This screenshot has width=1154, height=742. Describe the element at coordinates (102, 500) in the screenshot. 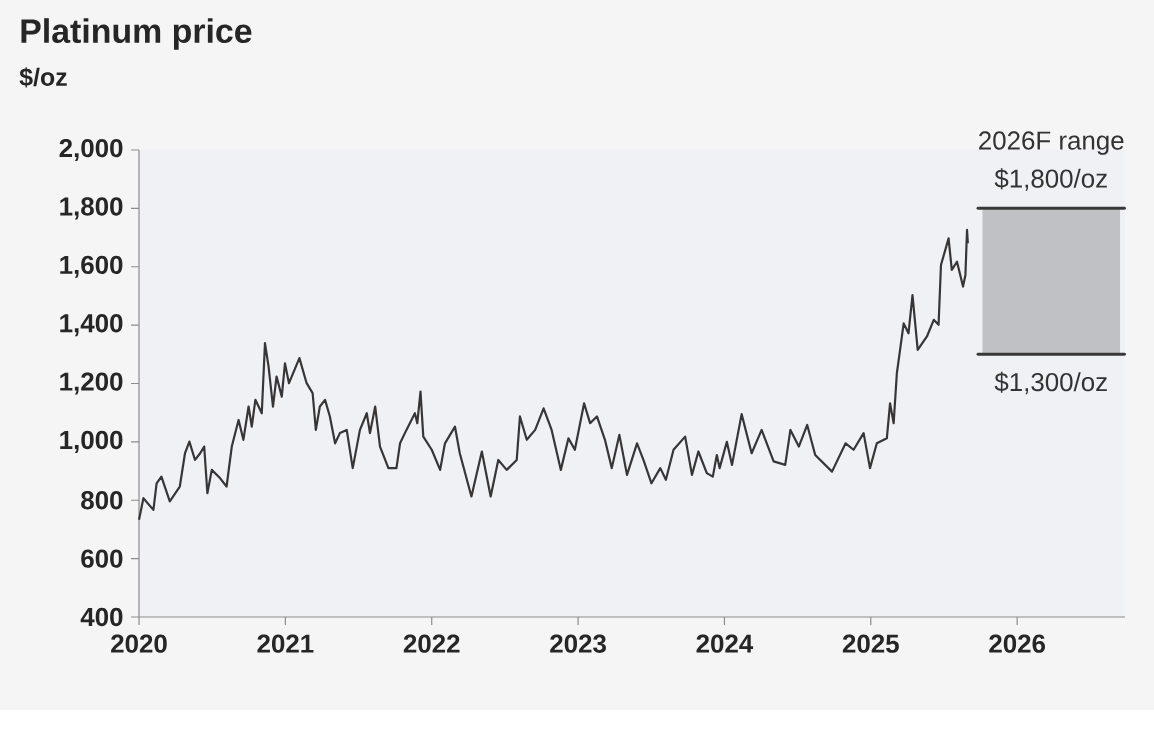

I see `y-tick-label: 800` at that location.